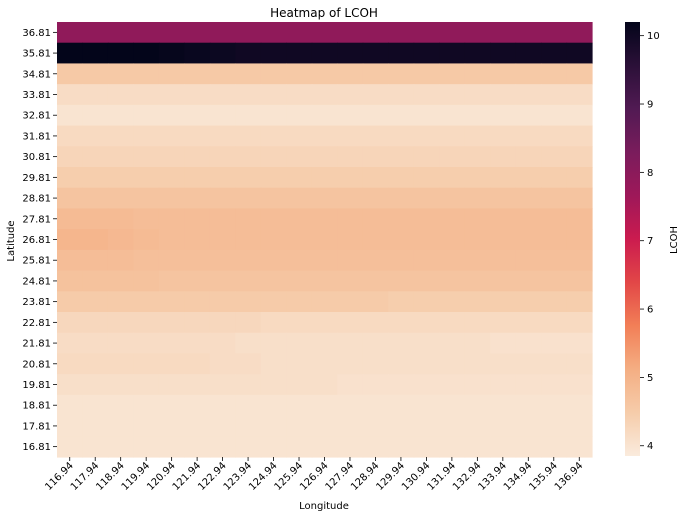  I want to click on colorbar-tick-label: 8, so click(650, 173).